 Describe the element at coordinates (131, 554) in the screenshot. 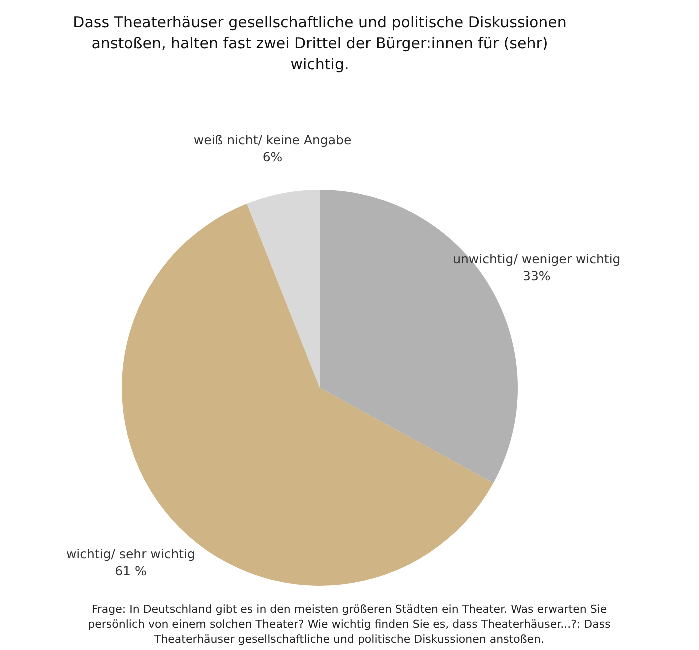

I see `slice-label: wichtig/ sehr wichtig` at that location.